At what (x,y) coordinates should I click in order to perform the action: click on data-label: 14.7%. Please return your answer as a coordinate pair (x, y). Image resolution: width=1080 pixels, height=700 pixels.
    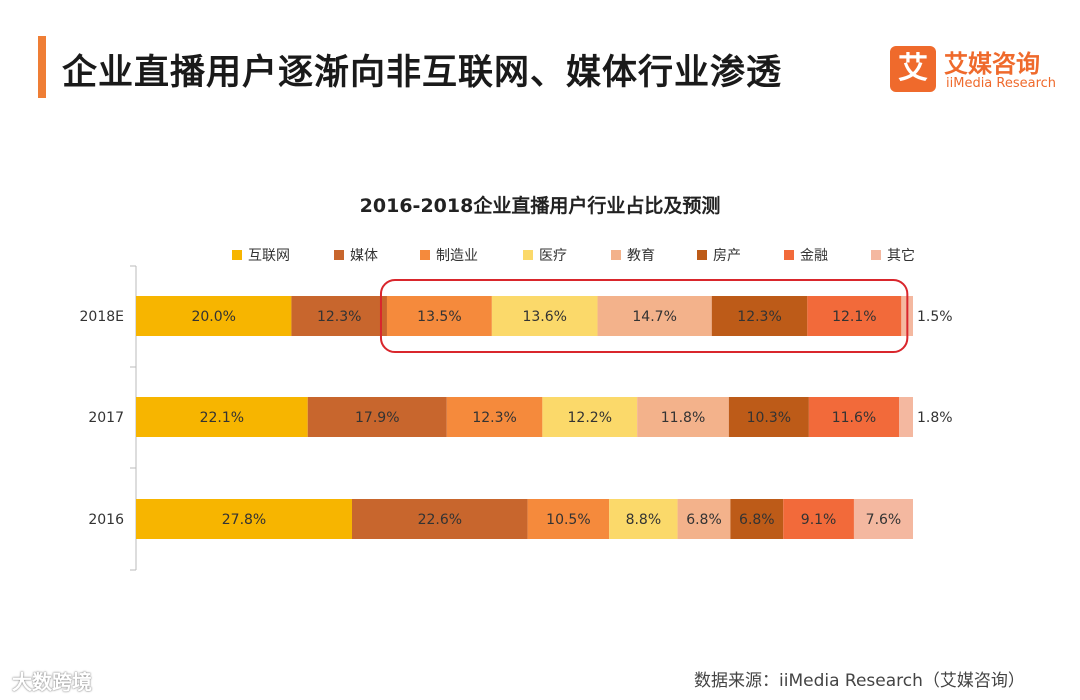
    Looking at the image, I should click on (654, 317).